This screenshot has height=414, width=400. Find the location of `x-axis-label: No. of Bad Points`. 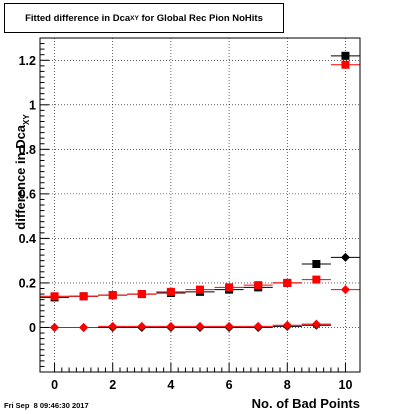

x-axis-label: No. of Bad Points is located at coordinates (305, 403).